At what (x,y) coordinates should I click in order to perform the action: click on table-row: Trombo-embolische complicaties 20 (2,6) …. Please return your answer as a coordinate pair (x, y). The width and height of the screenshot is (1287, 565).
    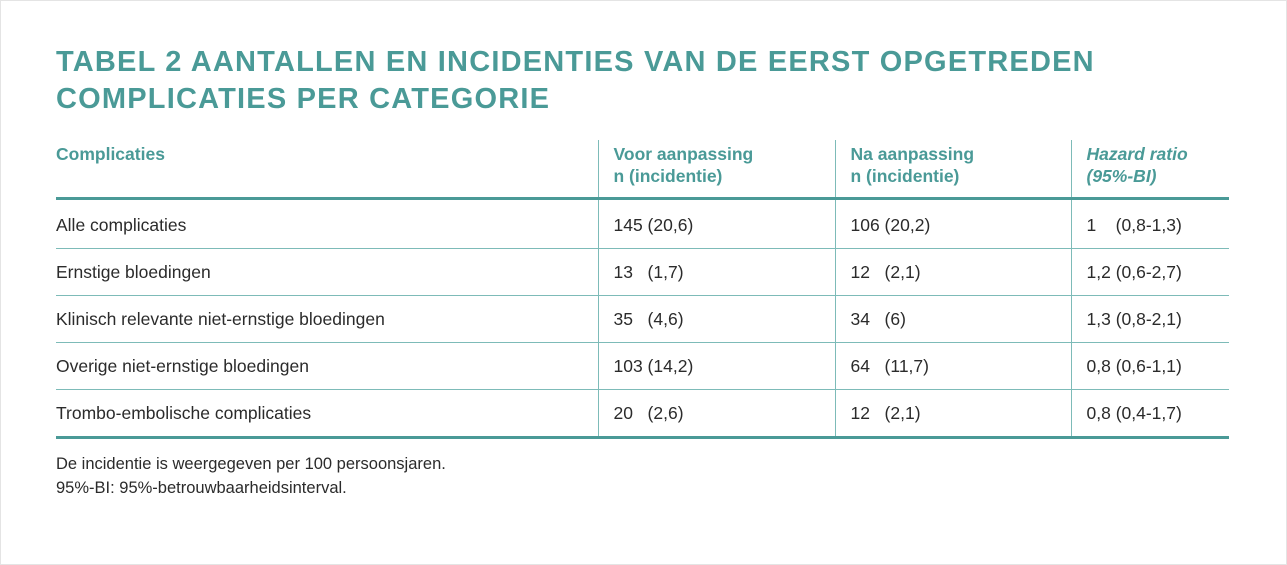
    Looking at the image, I should click on (642, 414).